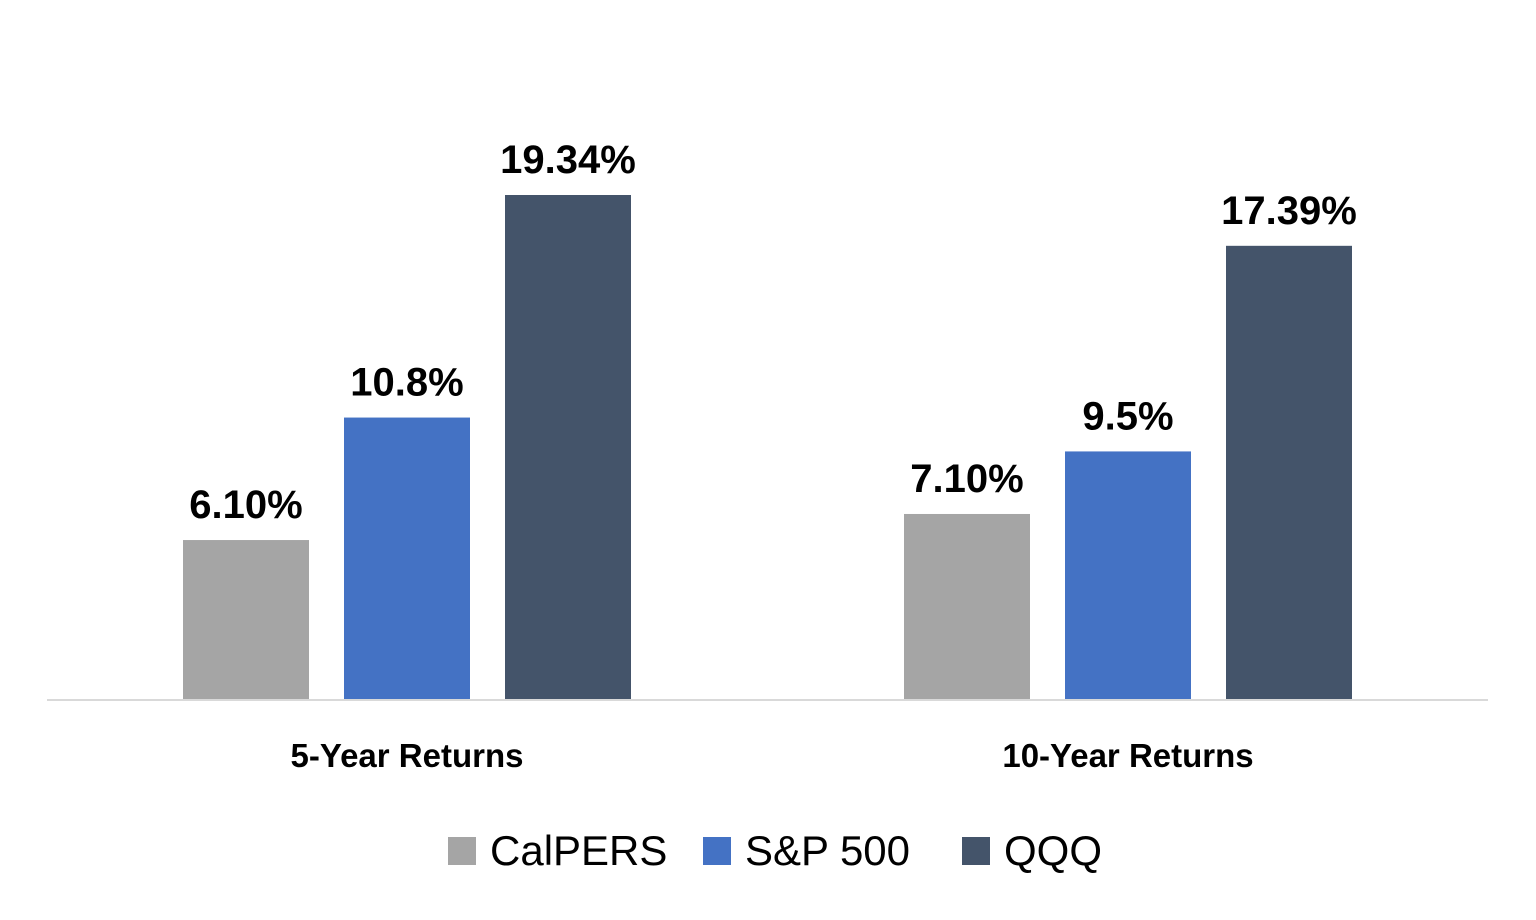  Describe the element at coordinates (568, 160) in the screenshot. I see `data-label: 19.34%` at that location.